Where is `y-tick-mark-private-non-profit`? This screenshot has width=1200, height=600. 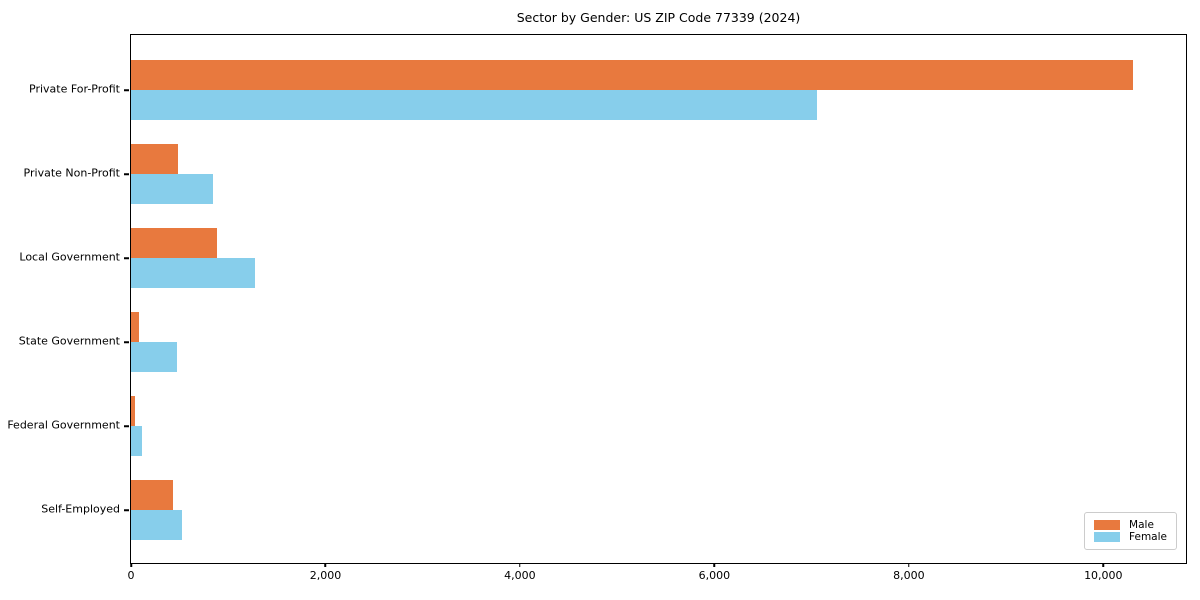
y-tick-mark-private-non-profit is located at coordinates (126, 174).